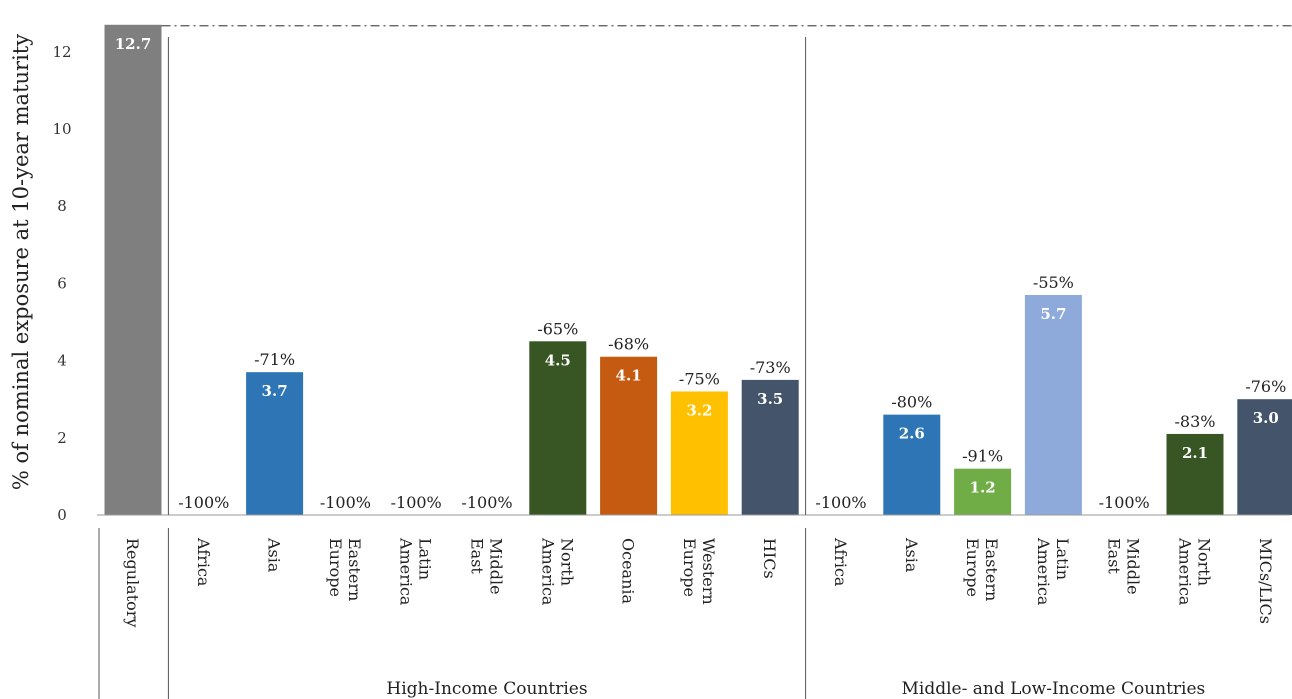  Describe the element at coordinates (61, 52) in the screenshot. I see `y-tick-label: 12` at that location.